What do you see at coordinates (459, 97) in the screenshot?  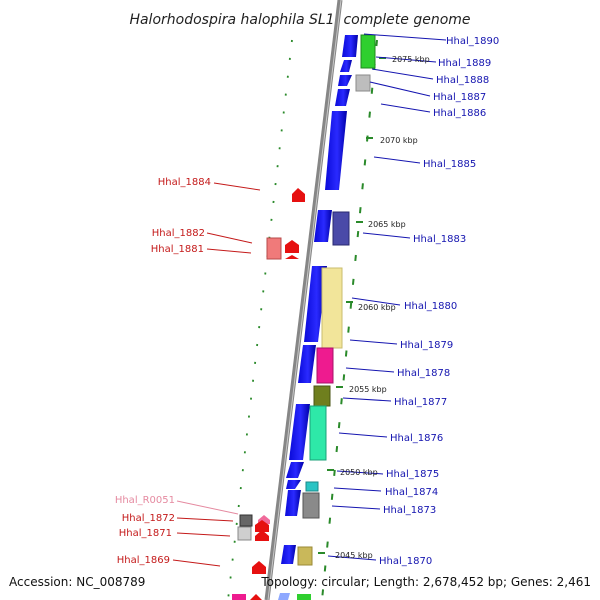 I see `gene-label-hhal-1887: Hhal_1887` at bounding box center [459, 97].